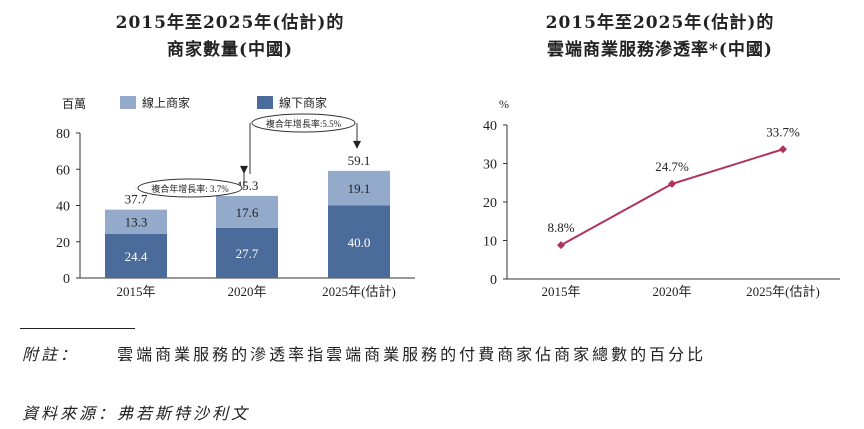 Image resolution: width=864 pixels, height=429 pixels. What do you see at coordinates (660, 50) in the screenshot?
I see `right-title-line2: 雲端商業服務滲透率*(中國)` at bounding box center [660, 50].